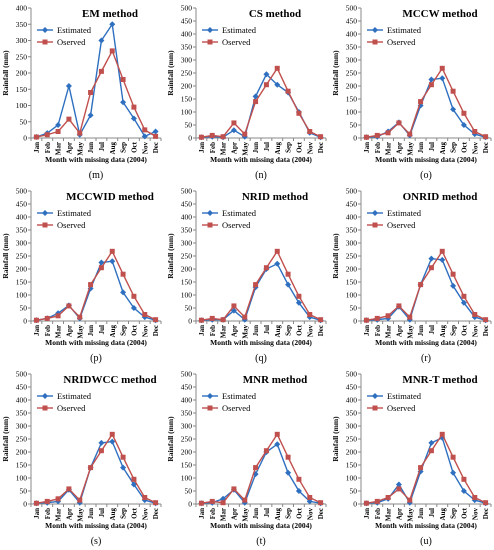 This screenshot has height=550, width=494. Describe the element at coordinates (109, 380) in the screenshot. I see `chart-title: NRIDWCC method` at that location.